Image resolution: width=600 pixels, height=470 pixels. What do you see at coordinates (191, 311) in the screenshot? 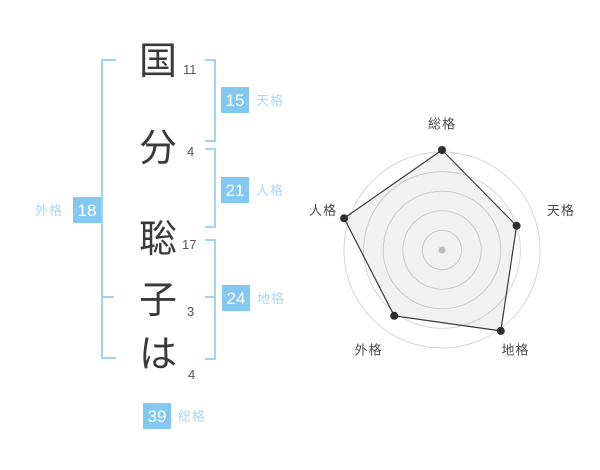
I see `stroke-count-4: 3` at bounding box center [191, 311].